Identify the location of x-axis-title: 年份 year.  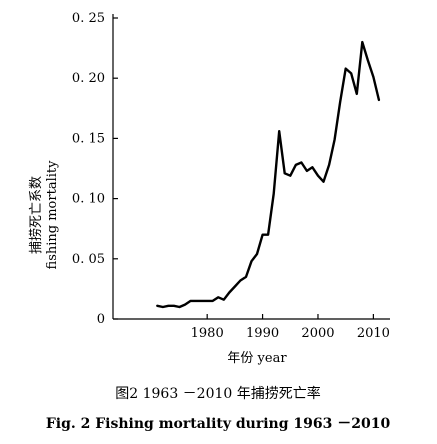
(257, 358).